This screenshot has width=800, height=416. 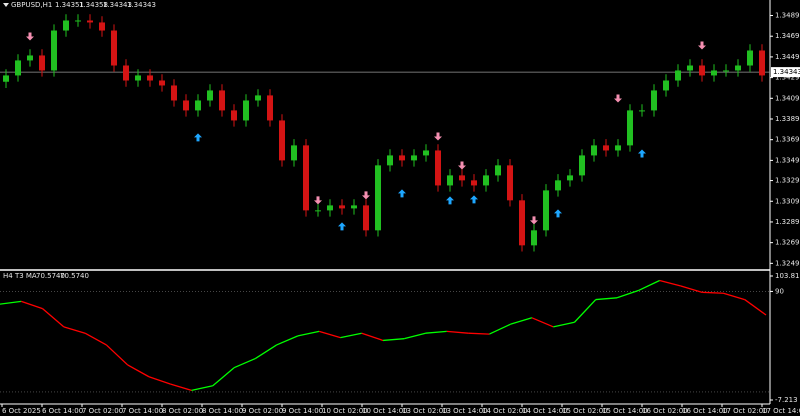 What do you see at coordinates (787, 57) in the screenshot?
I see `y-tick-label: 1.34490` at bounding box center [787, 57].